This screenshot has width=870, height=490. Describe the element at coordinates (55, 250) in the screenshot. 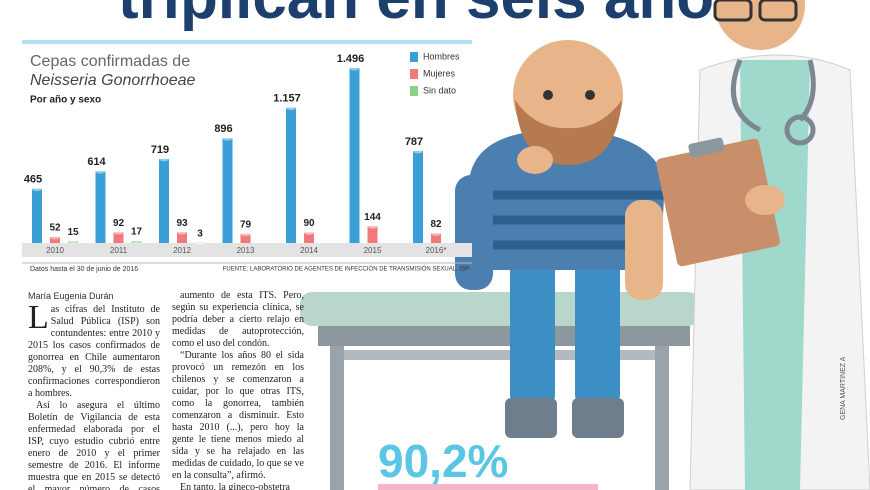

I see `x-tick-label: 2010` at that location.